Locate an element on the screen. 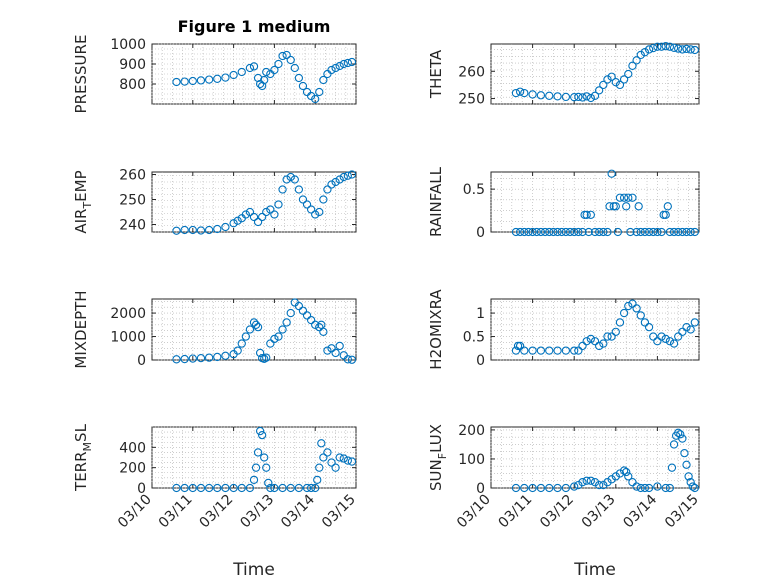  y-tick-label: 1000 is located at coordinates (128, 338).